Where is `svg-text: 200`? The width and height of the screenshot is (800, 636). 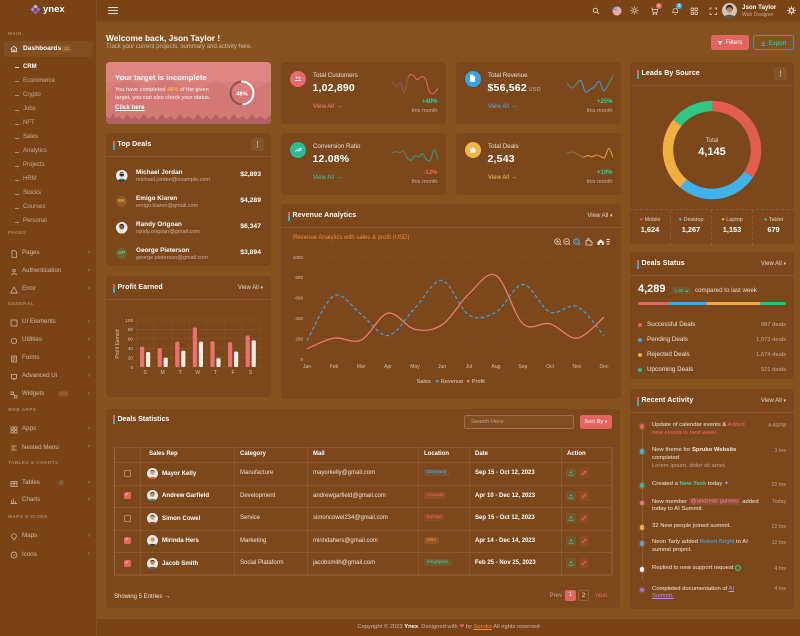 svg-text: 200 is located at coordinates (299, 338).